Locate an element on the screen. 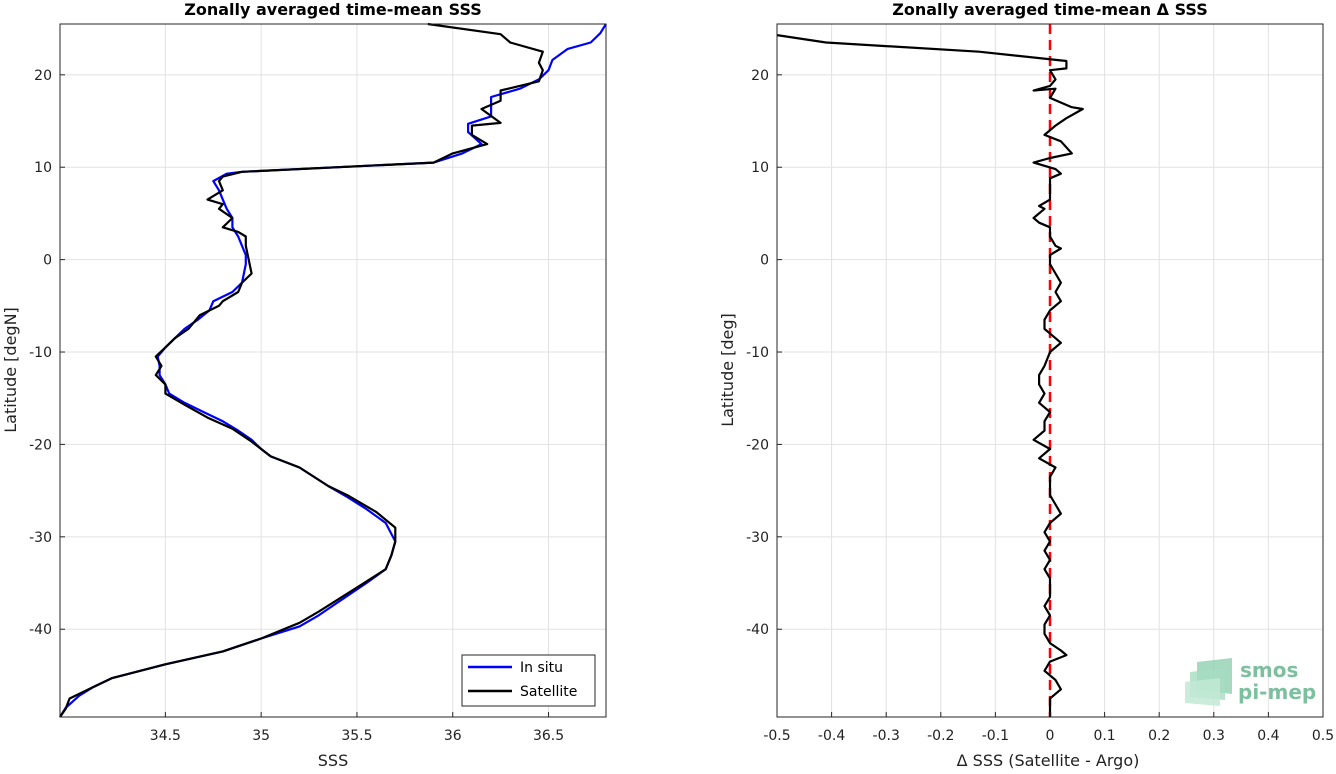  left-chart-title: Zonally averaged time-mean SSS is located at coordinates (333, 9).